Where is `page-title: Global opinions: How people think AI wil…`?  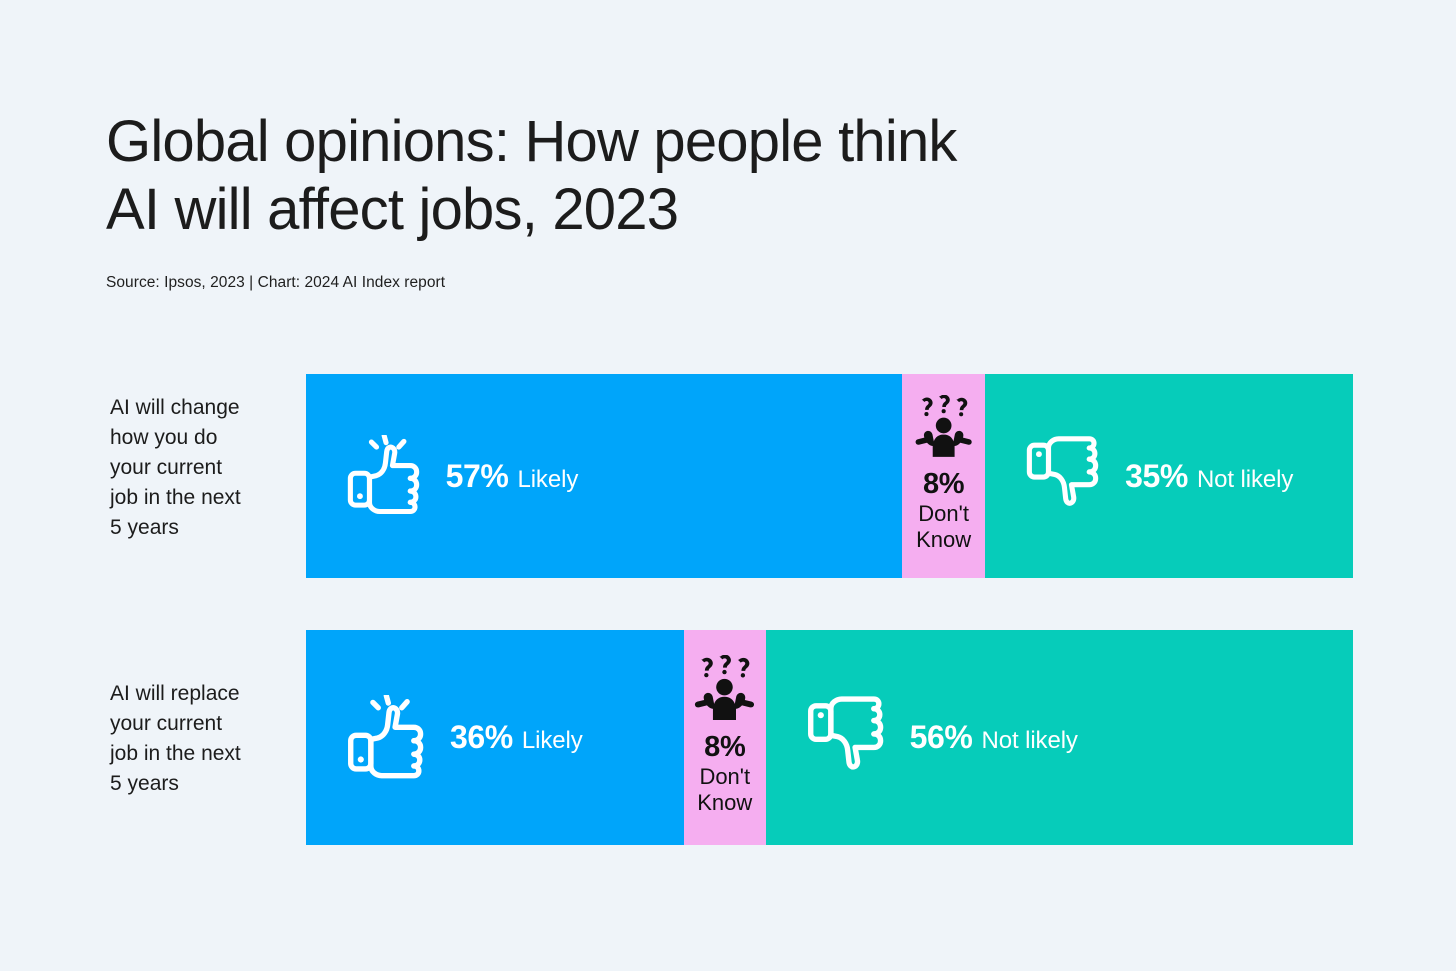 page-title: Global opinions: How people think AI wil… is located at coordinates (531, 175).